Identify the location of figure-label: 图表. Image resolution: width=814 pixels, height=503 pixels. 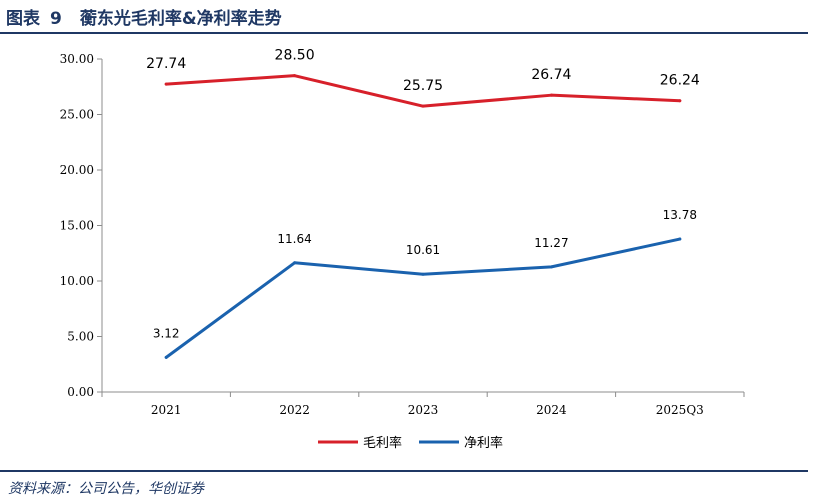
(23, 19).